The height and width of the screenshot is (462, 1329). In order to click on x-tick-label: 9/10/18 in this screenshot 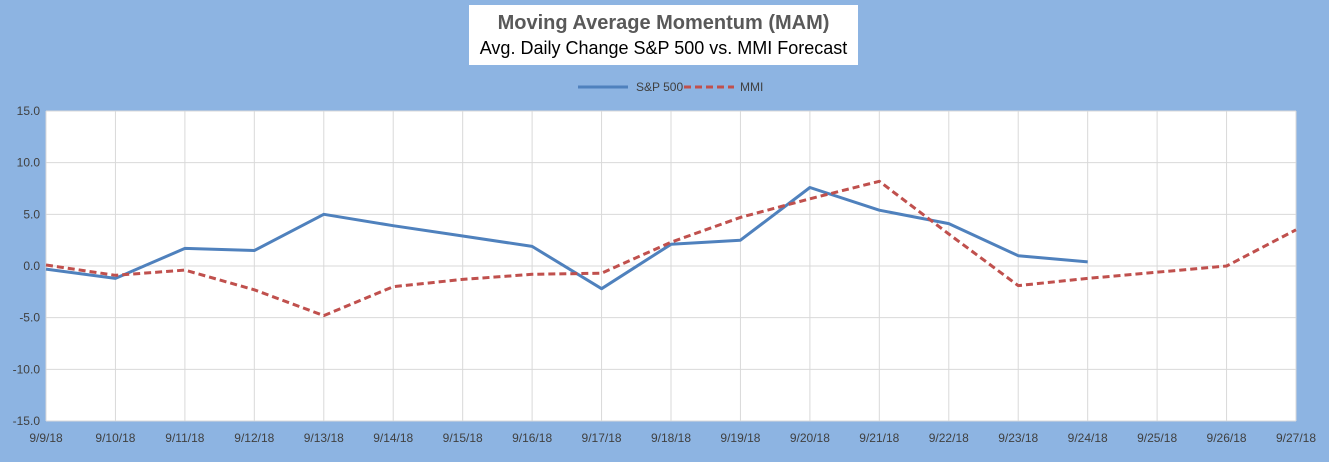, I will do `click(115, 438)`.